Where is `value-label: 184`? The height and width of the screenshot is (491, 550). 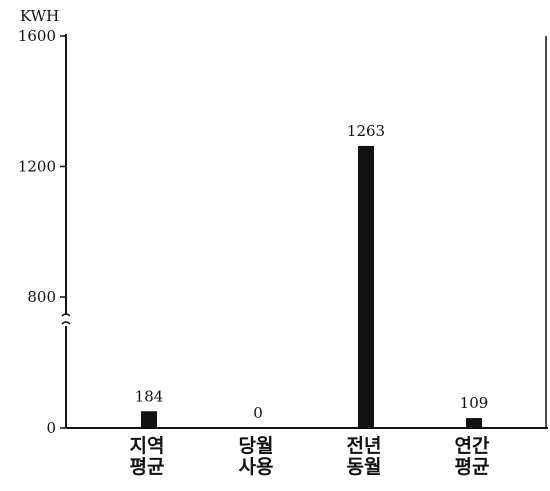
value-label: 184 is located at coordinates (149, 396).